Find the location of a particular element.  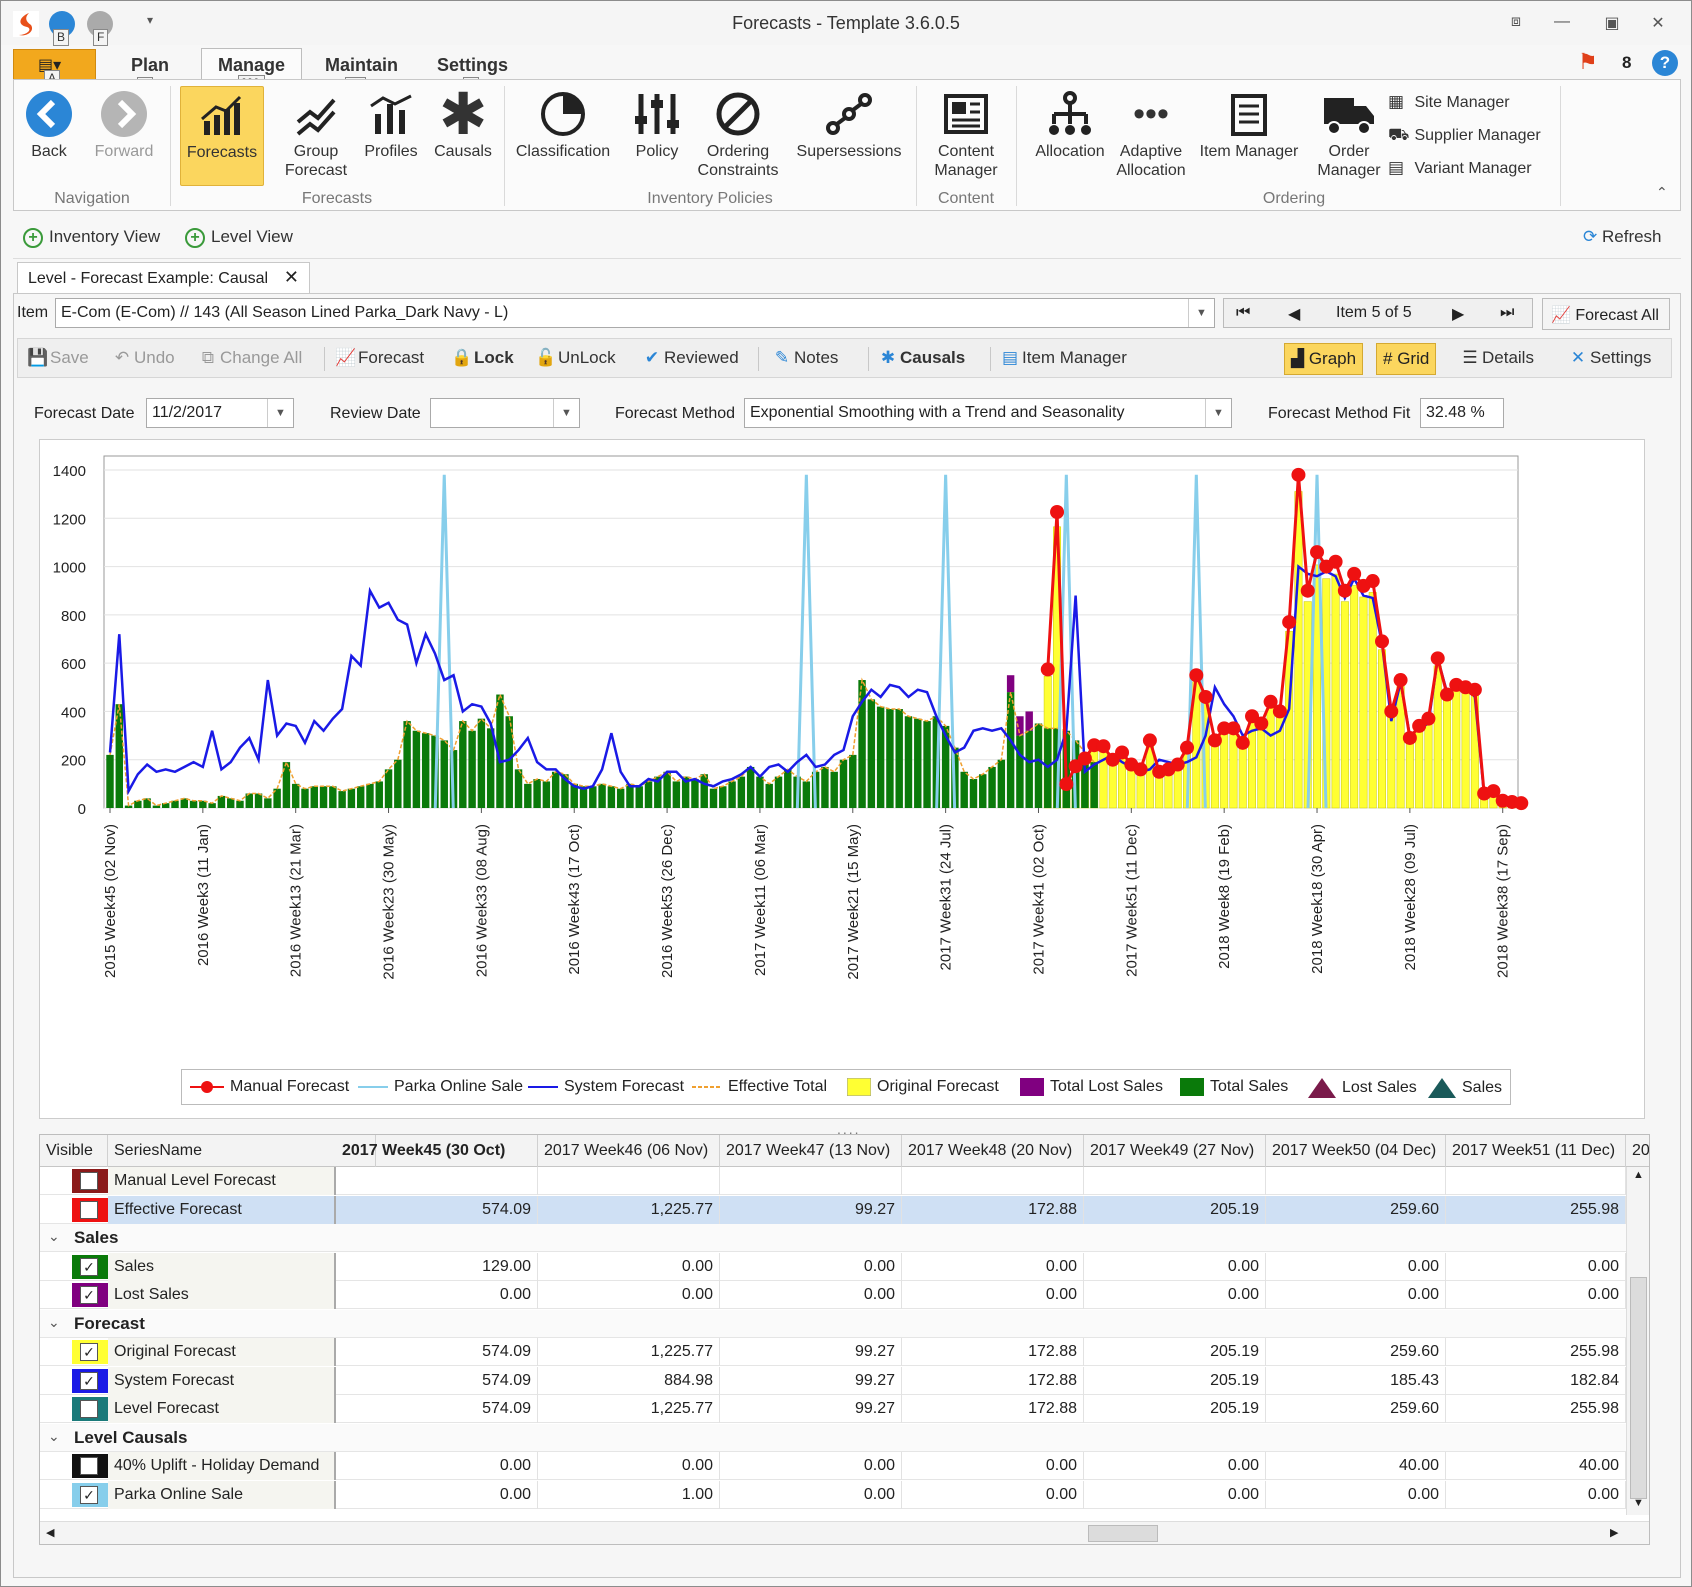

file-menu-button: ▤▾ A is located at coordinates (54, 68).